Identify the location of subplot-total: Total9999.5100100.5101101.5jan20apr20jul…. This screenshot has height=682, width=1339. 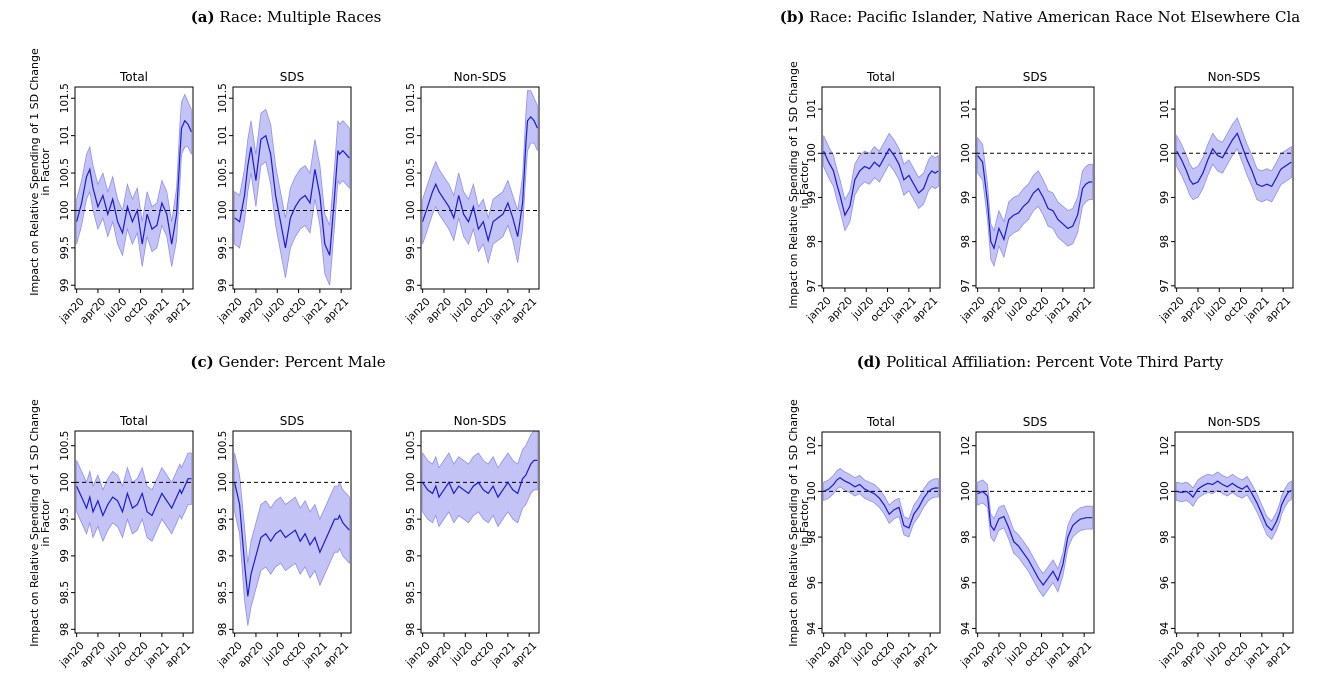
(125, 198).